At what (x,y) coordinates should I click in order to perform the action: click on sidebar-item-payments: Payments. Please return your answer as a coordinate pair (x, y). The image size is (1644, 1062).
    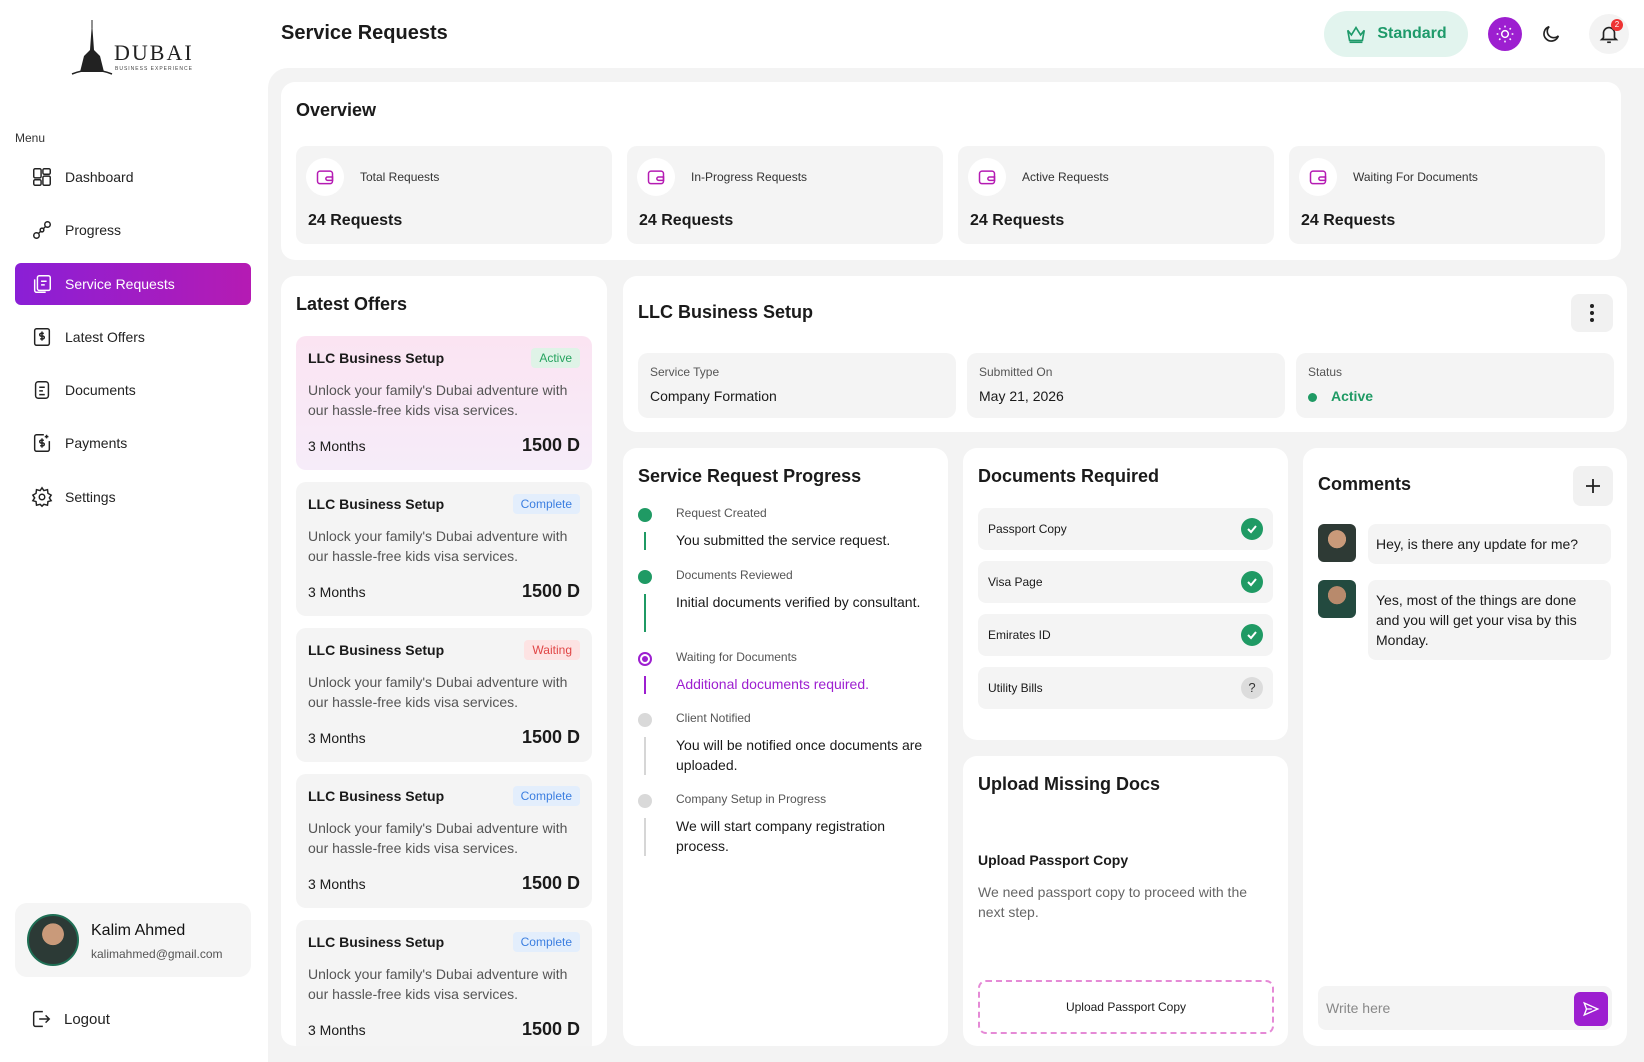
    Looking at the image, I should click on (133, 443).